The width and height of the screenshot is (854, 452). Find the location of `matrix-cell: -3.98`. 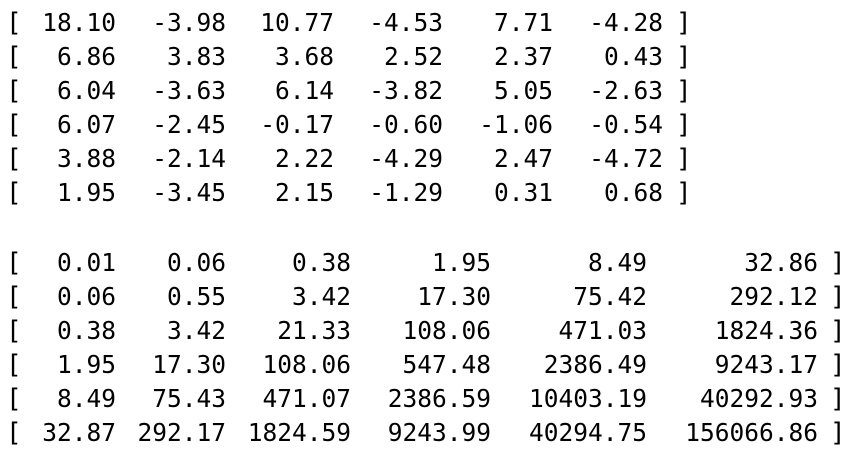

matrix-cell: -3.98 is located at coordinates (189, 22).